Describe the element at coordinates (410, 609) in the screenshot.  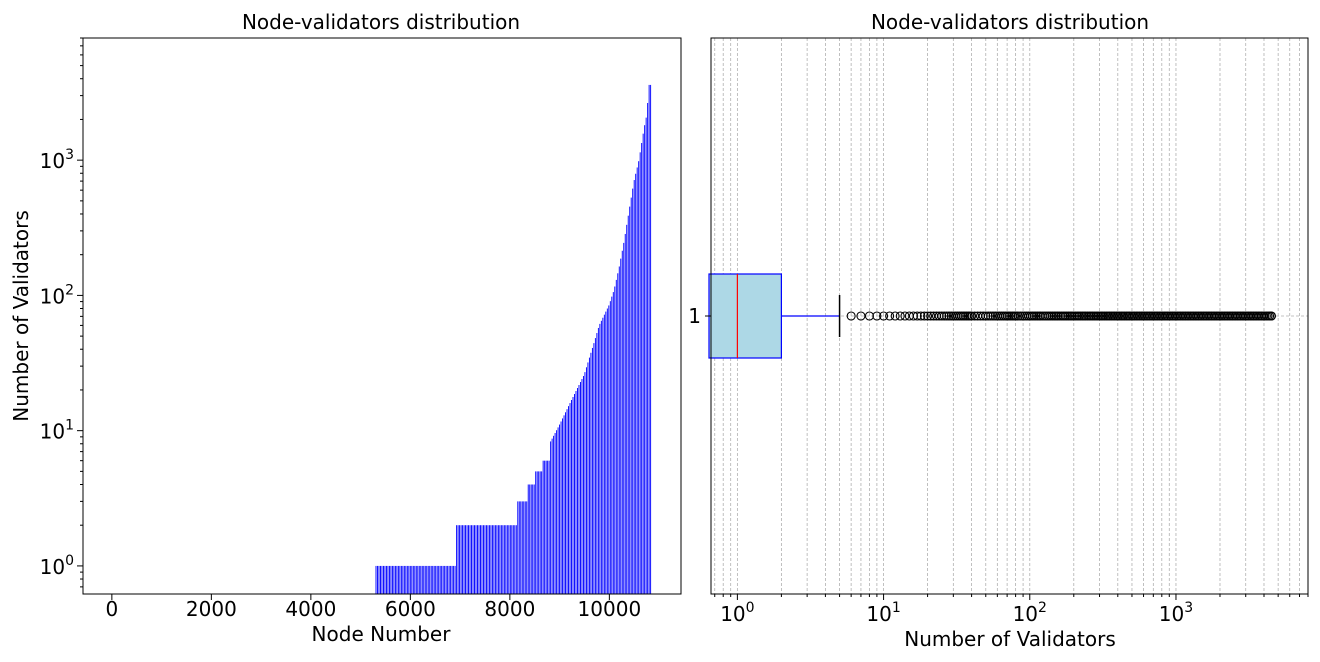
I see `x-tick-label: 6000` at that location.